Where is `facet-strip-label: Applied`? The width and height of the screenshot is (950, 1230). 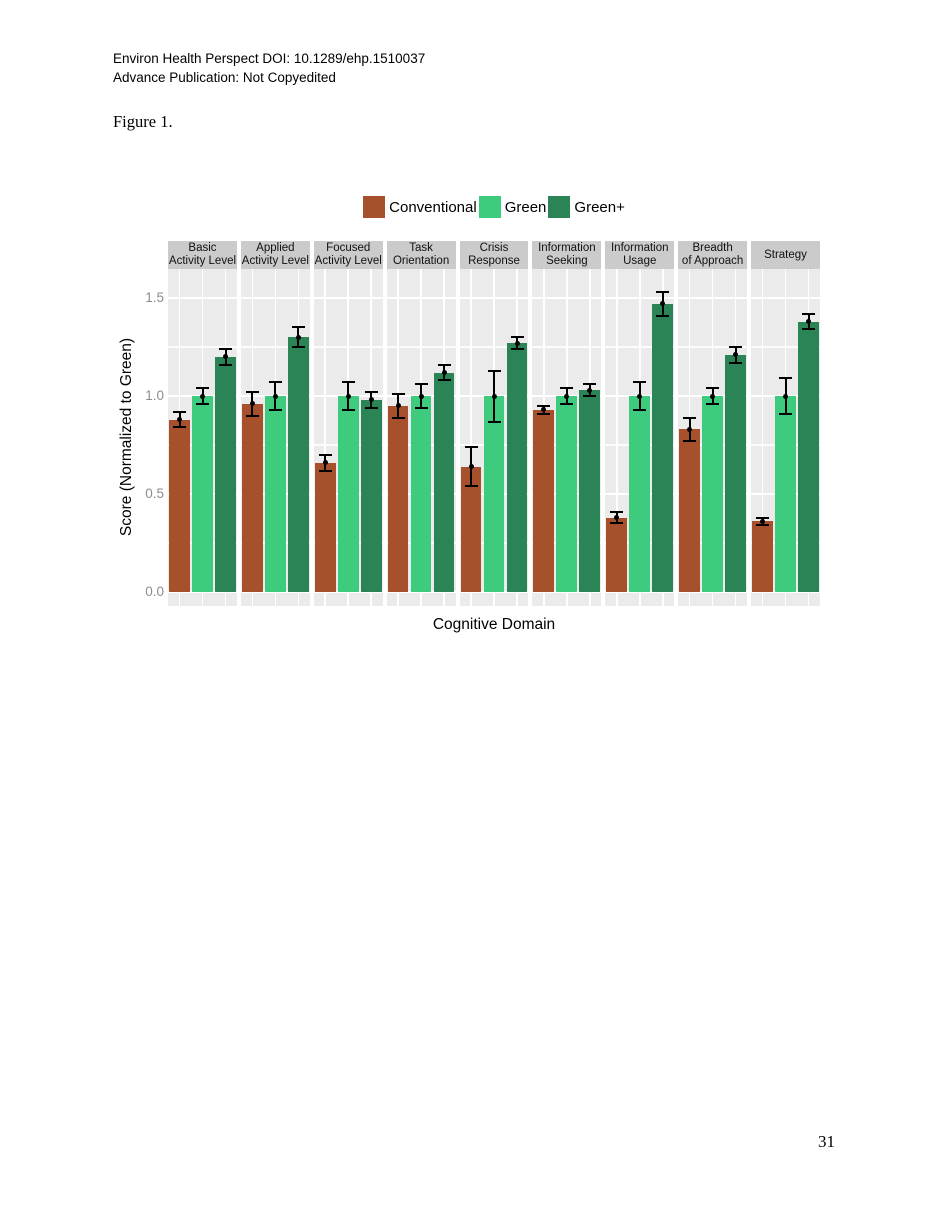
facet-strip-label: Applied is located at coordinates (275, 248).